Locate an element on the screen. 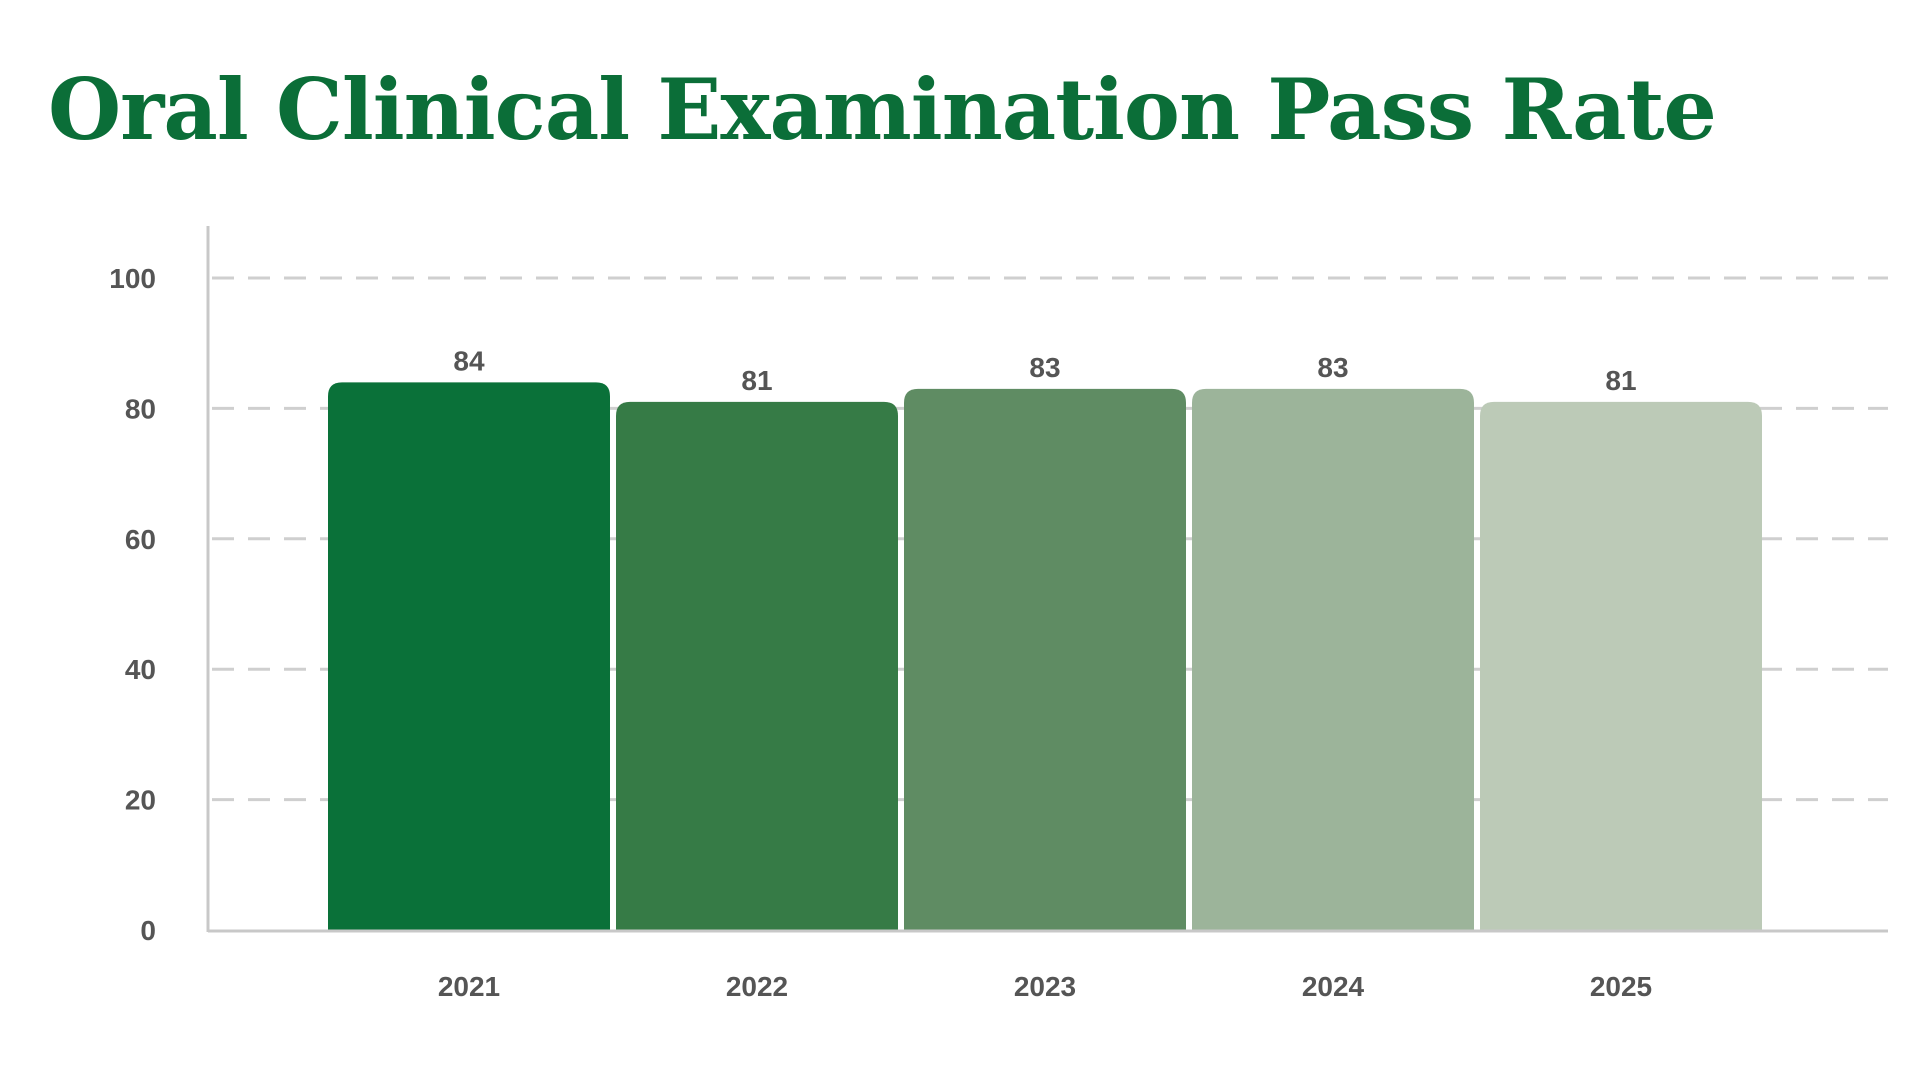 This screenshot has width=1920, height=1080. x-tick-label: 2023 is located at coordinates (1045, 986).